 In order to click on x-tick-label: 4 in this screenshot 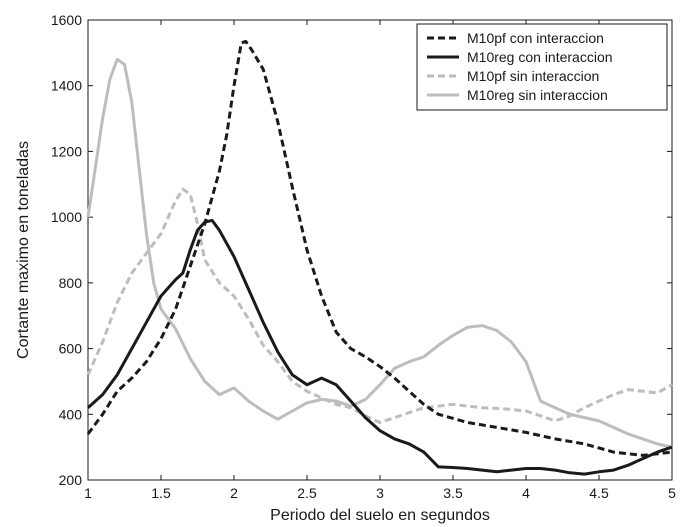, I will do `click(526, 493)`.